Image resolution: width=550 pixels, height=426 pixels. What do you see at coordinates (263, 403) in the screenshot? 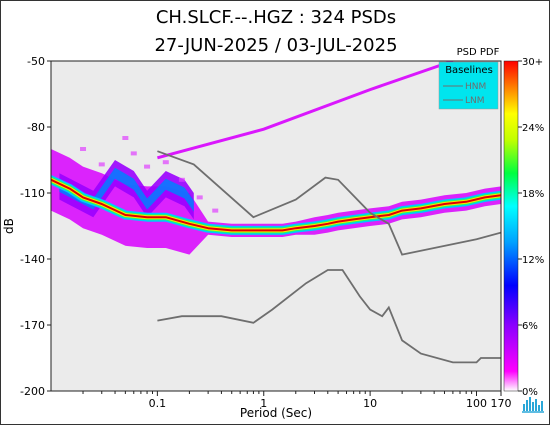
I see `x-tick-label: 1` at bounding box center [263, 403].